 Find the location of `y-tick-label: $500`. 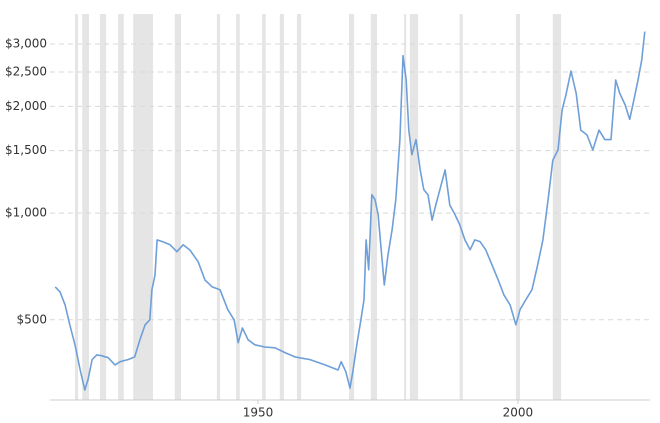

y-tick-label: $500 is located at coordinates (31, 319).